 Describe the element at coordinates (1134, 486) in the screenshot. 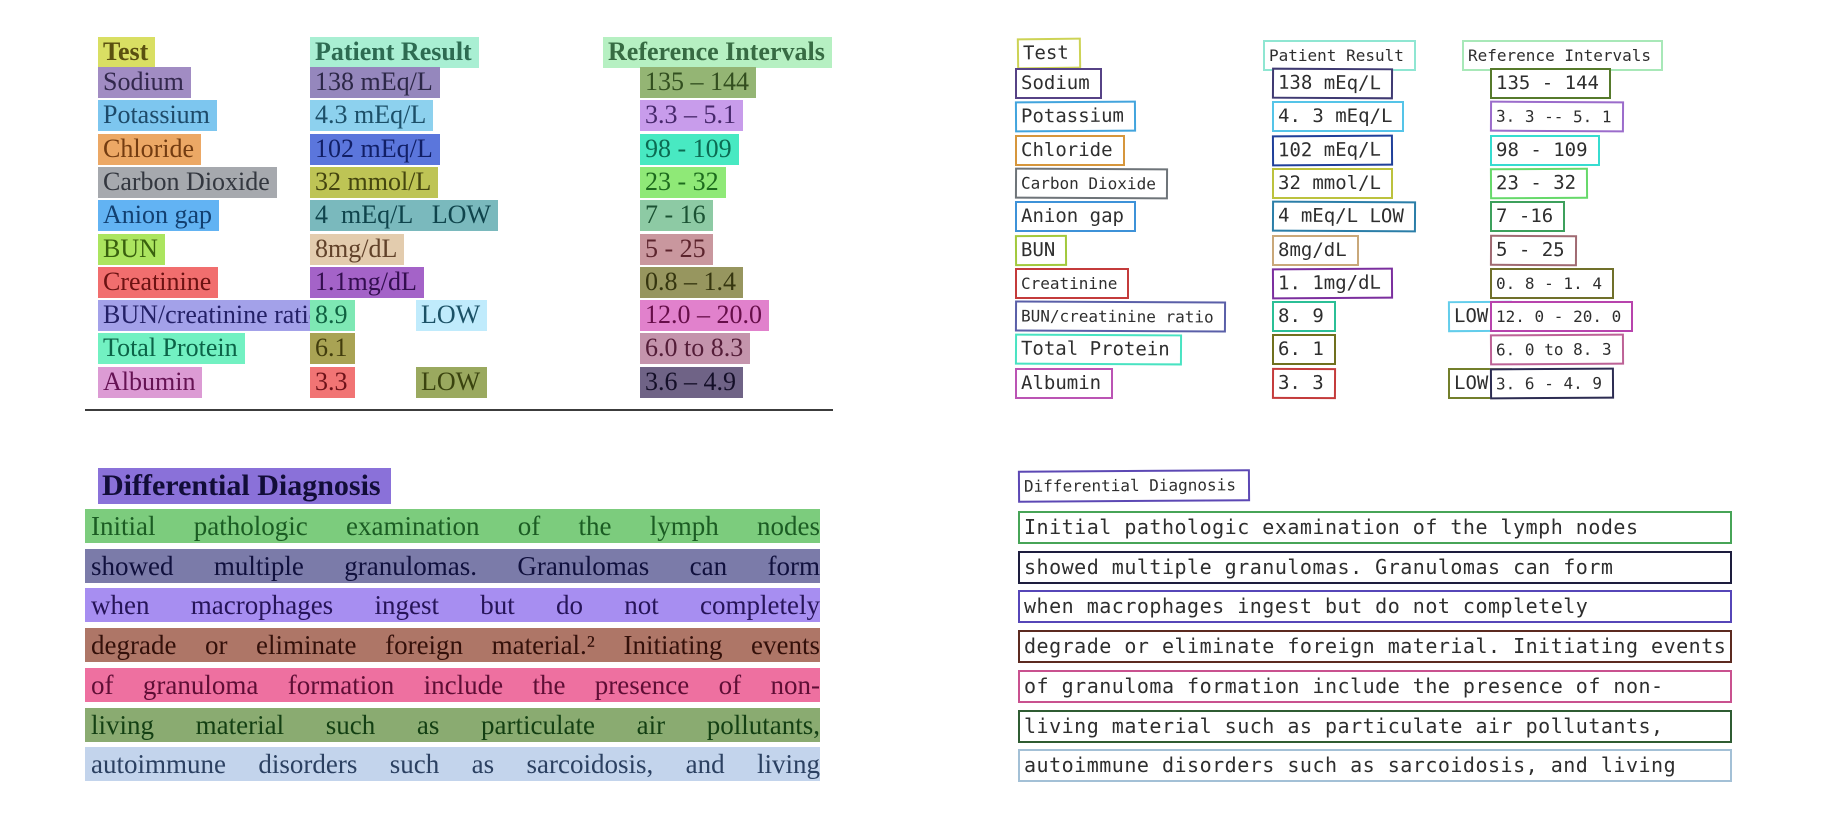

I see `ocr-section-heading: Differential Diagnosis` at that location.